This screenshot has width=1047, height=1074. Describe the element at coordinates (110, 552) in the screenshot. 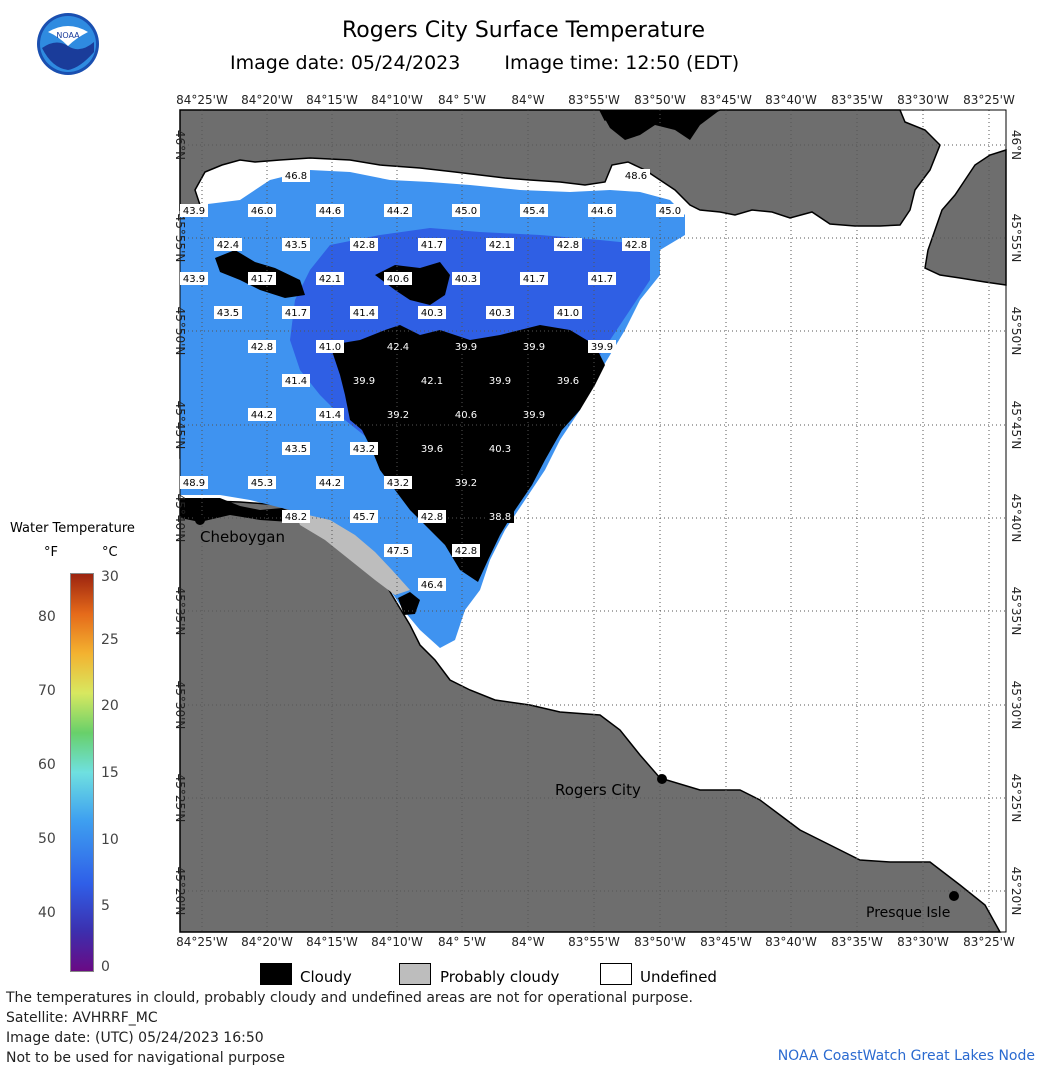

I see `legend-unit-c: °C` at that location.